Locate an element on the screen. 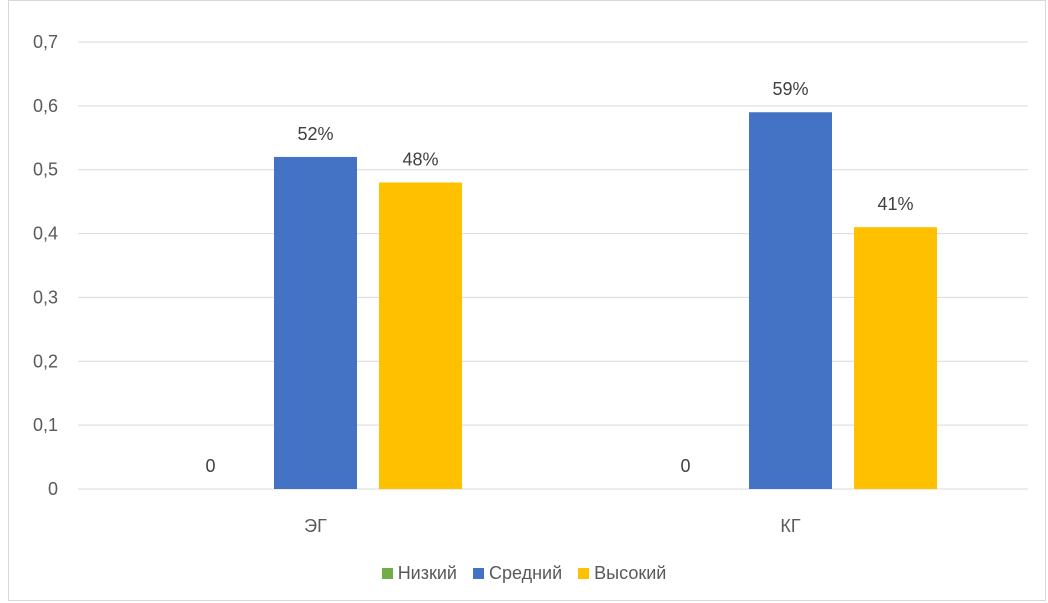 Image resolution: width=1048 pixels, height=603 pixels. legend-label: Средний is located at coordinates (525, 573).